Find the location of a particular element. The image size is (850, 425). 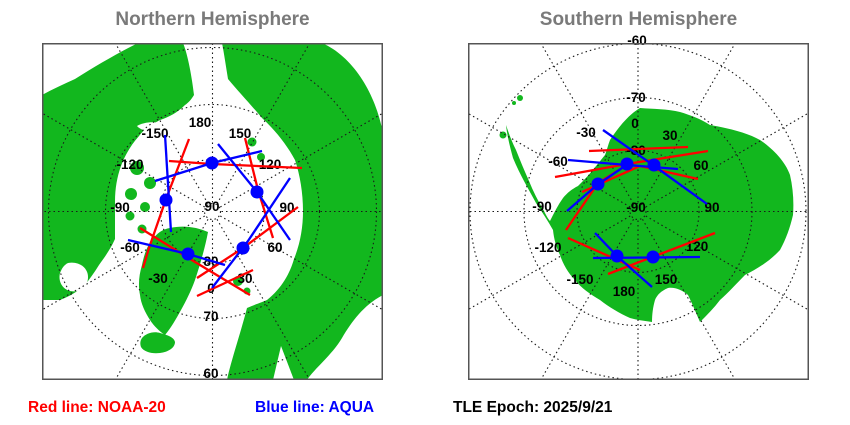

tle-epoch-label: TLE Epoch: 2025/9/21 is located at coordinates (533, 407).